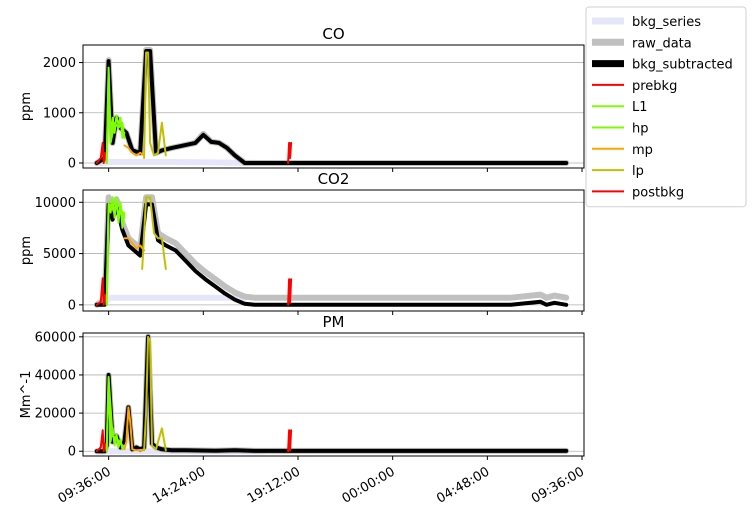 This screenshot has height=517, width=754. I want to click on y-axis-label: Mm^-1, so click(26, 395).